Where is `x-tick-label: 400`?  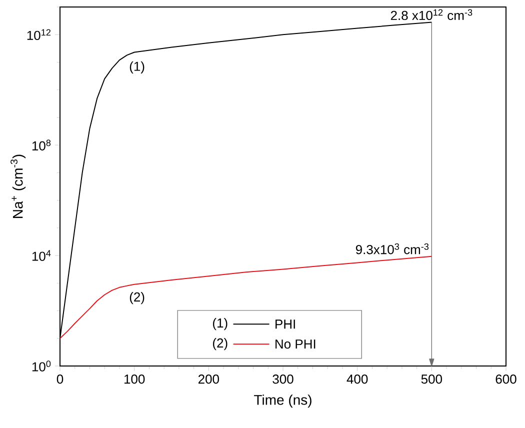
x-tick-label: 400 is located at coordinates (357, 379).